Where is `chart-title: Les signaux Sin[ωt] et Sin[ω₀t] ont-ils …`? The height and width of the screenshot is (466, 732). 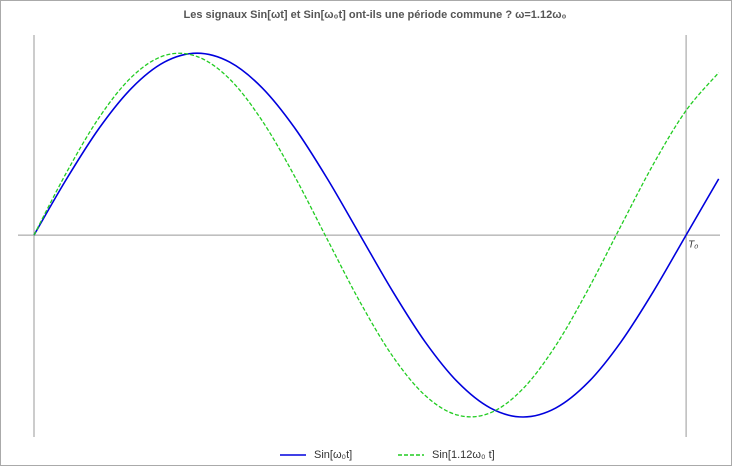
chart-title: Les signaux Sin[ωt] et Sin[ω₀t] ont-ils … is located at coordinates (375, 15).